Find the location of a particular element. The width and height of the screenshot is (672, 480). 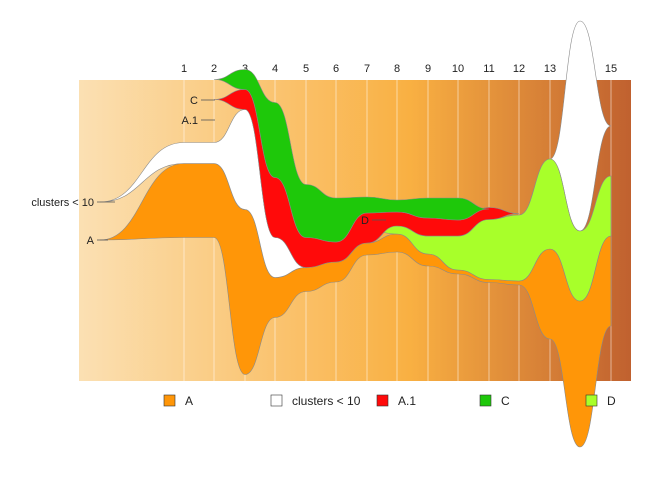

x-tick-7: 7 is located at coordinates (367, 69).